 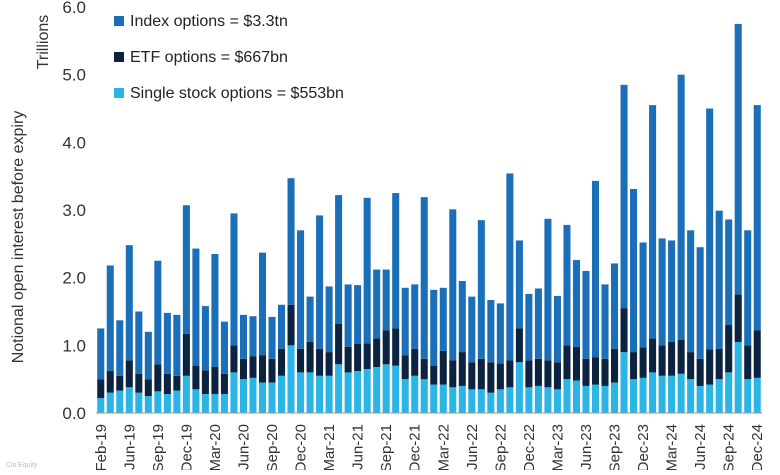 What do you see at coordinates (386, 447) in the screenshot?
I see `x-tick-label-10: Sep-21` at bounding box center [386, 447].